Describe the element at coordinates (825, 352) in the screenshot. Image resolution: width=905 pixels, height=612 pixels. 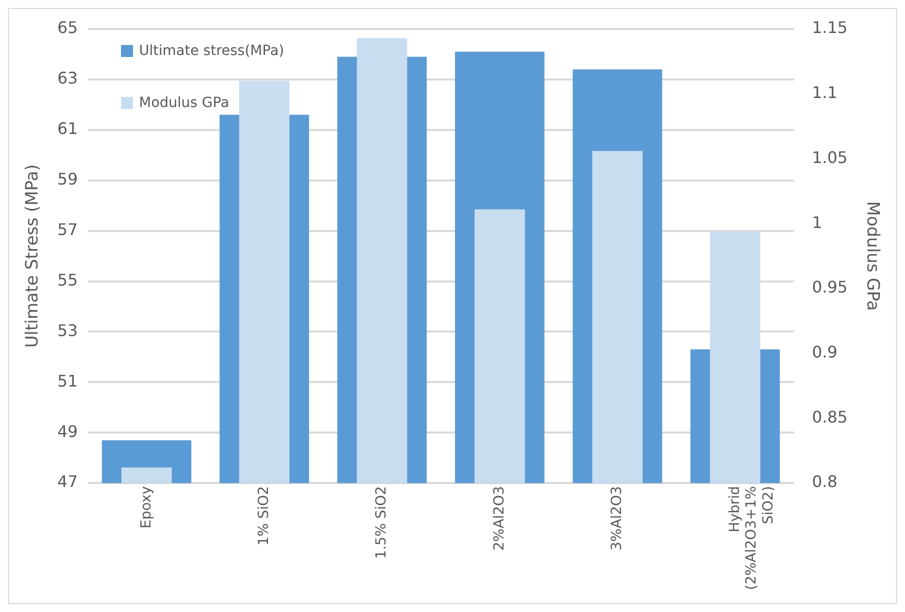
I see `y2-tick-label: 0.9` at that location.